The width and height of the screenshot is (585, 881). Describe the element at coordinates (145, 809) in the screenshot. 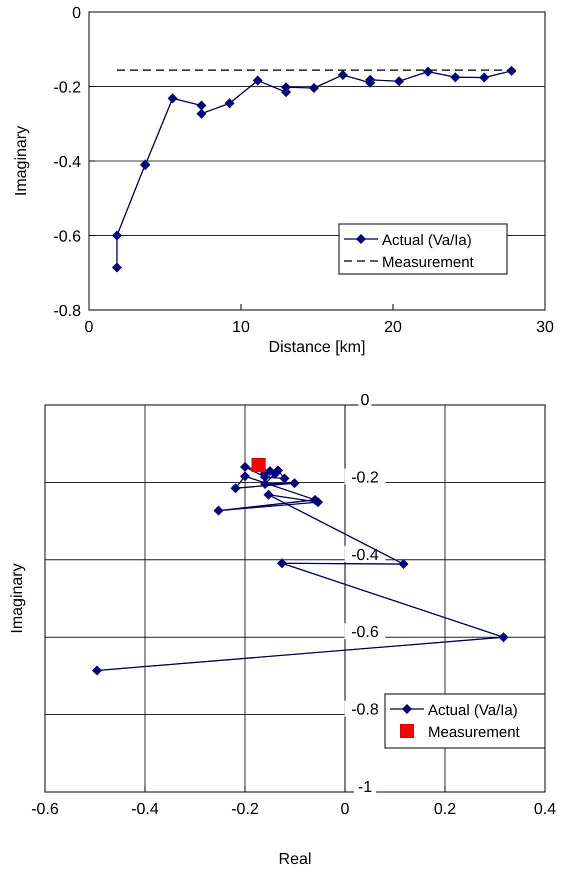

I see `x-tick-label: -0.4` at that location.